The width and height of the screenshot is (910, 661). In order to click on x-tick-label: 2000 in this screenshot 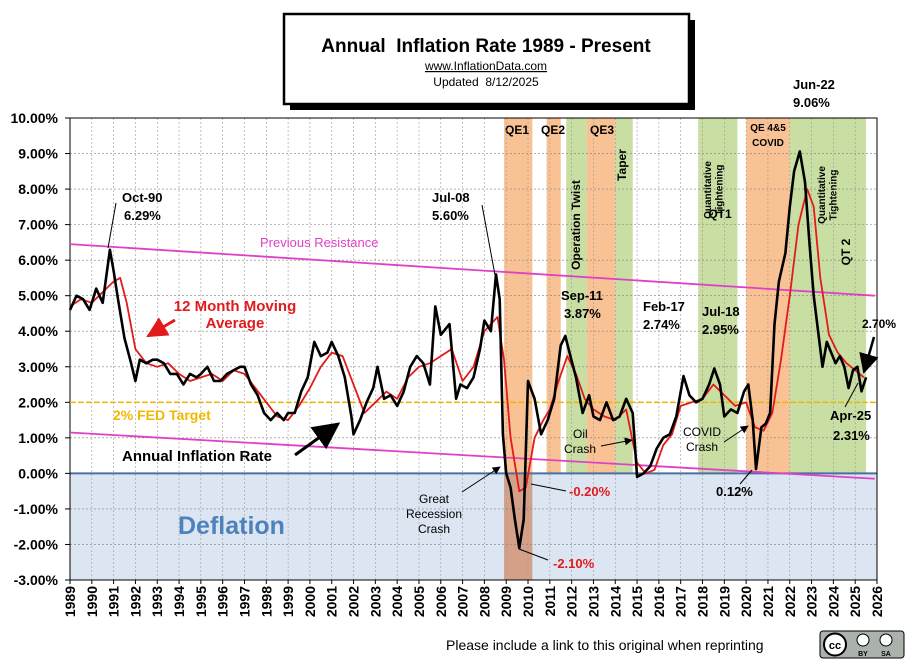, I will do `click(310, 601)`.